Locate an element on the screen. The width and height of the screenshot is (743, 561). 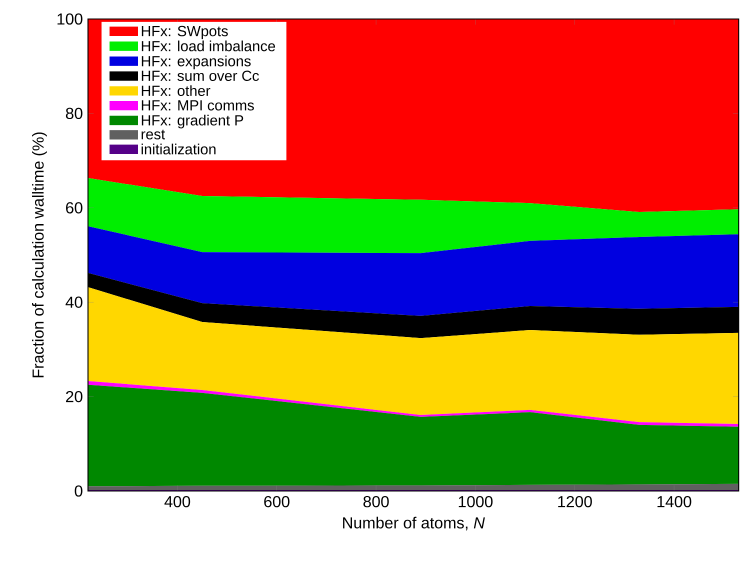
legend-label: rest is located at coordinates (154, 135).